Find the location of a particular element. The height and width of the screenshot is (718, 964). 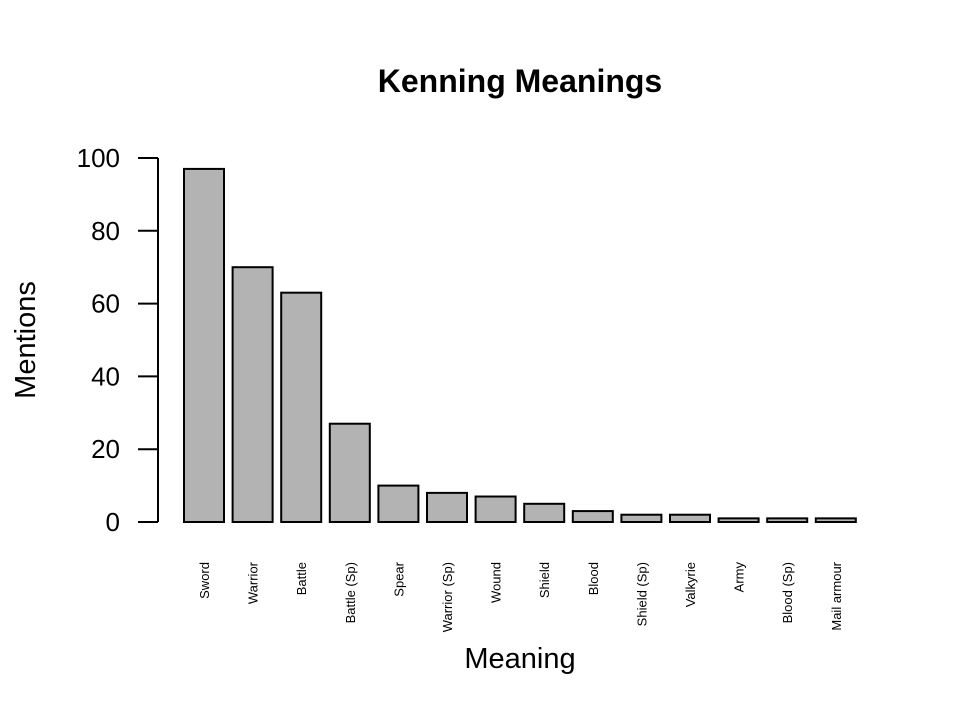

x-tick-label: Battle (Sp) is located at coordinates (350, 592).